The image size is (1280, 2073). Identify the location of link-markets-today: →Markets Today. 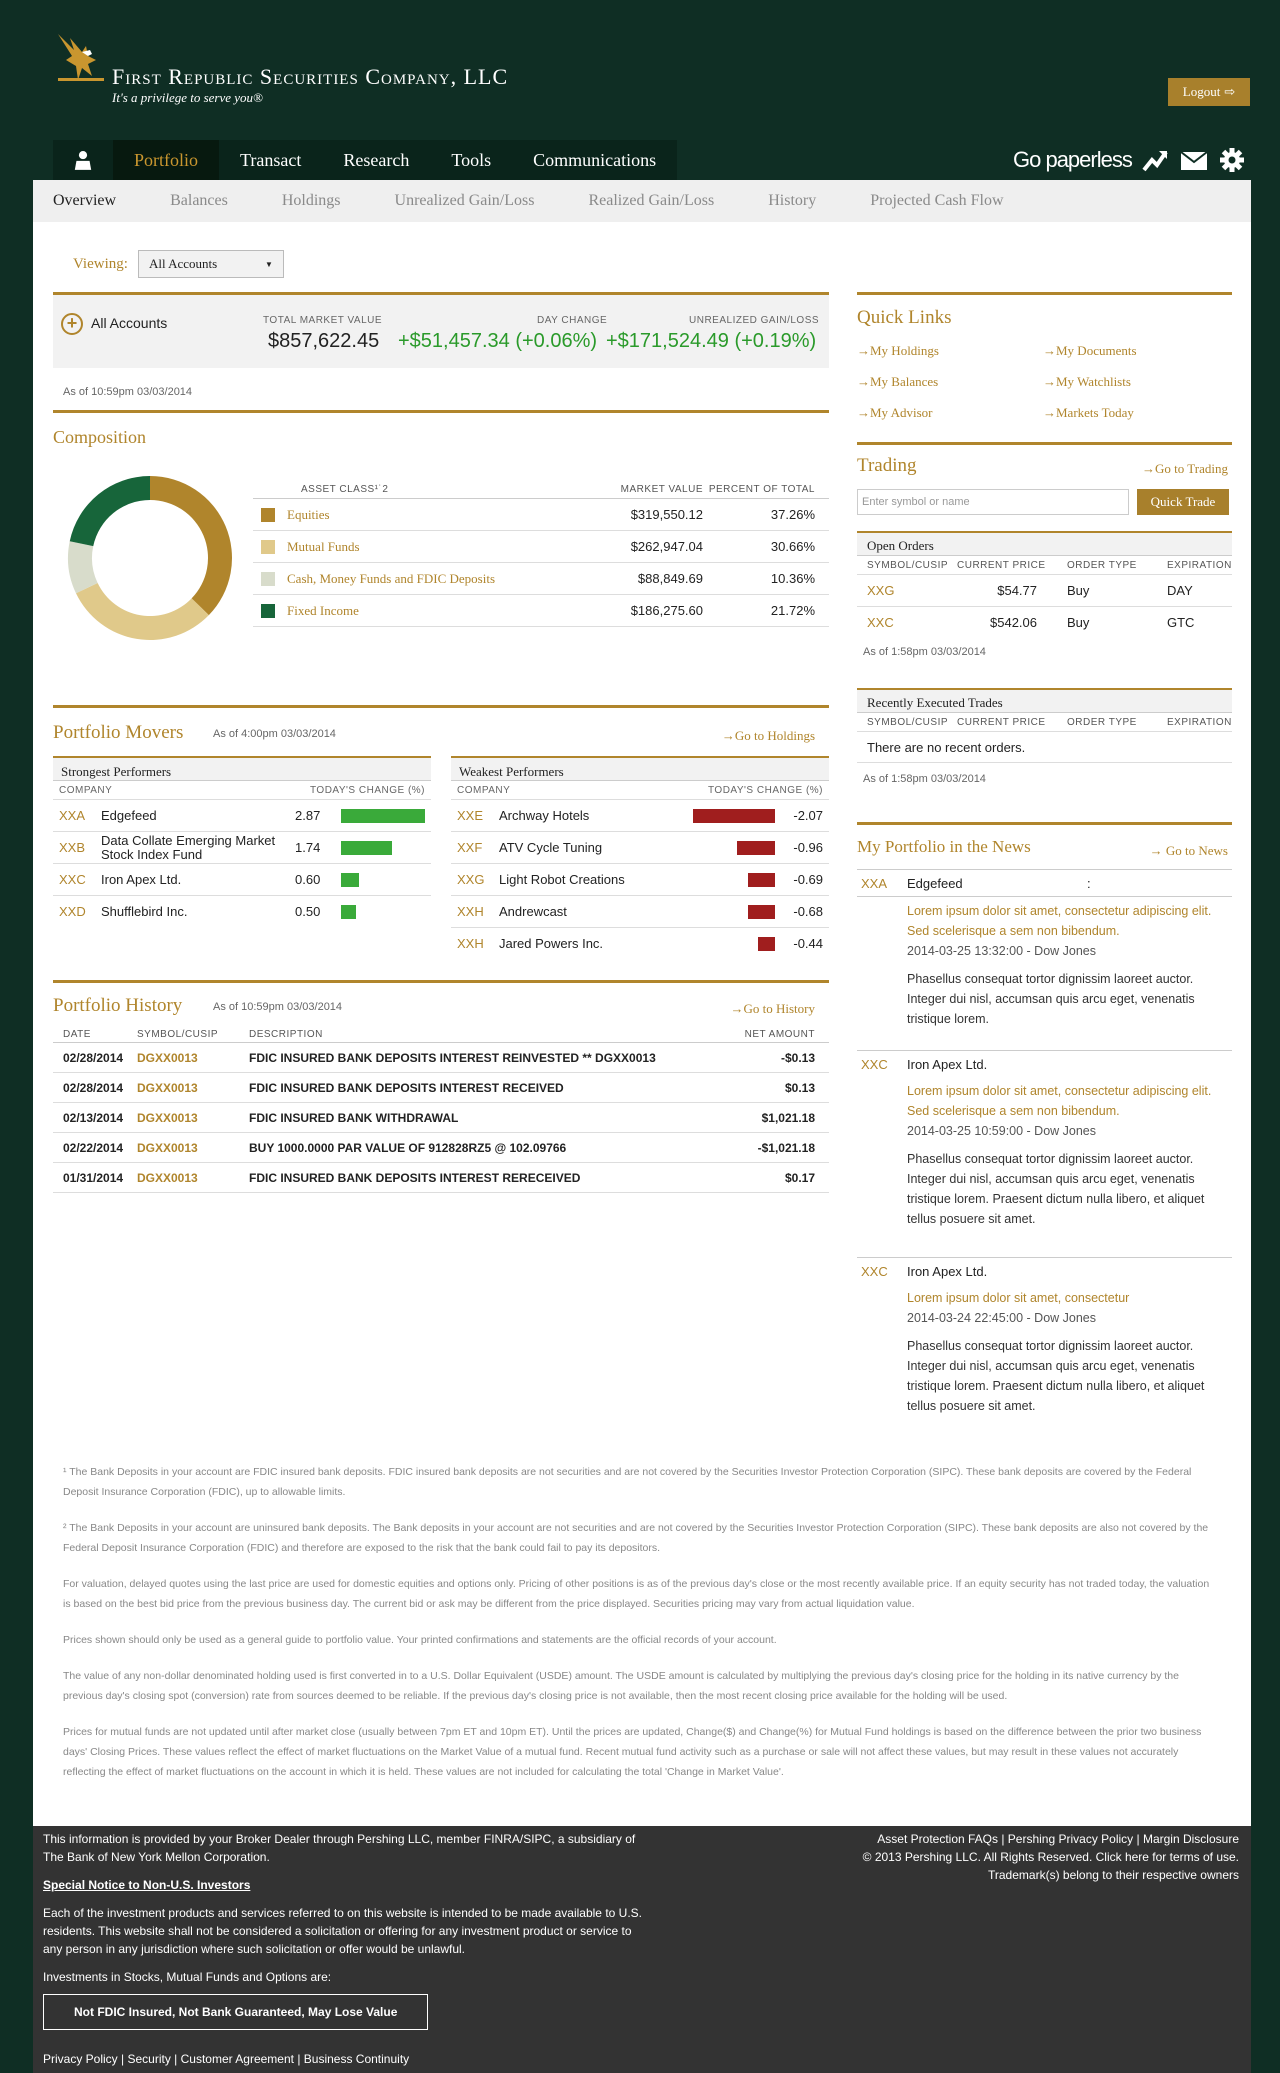
(1088, 412).